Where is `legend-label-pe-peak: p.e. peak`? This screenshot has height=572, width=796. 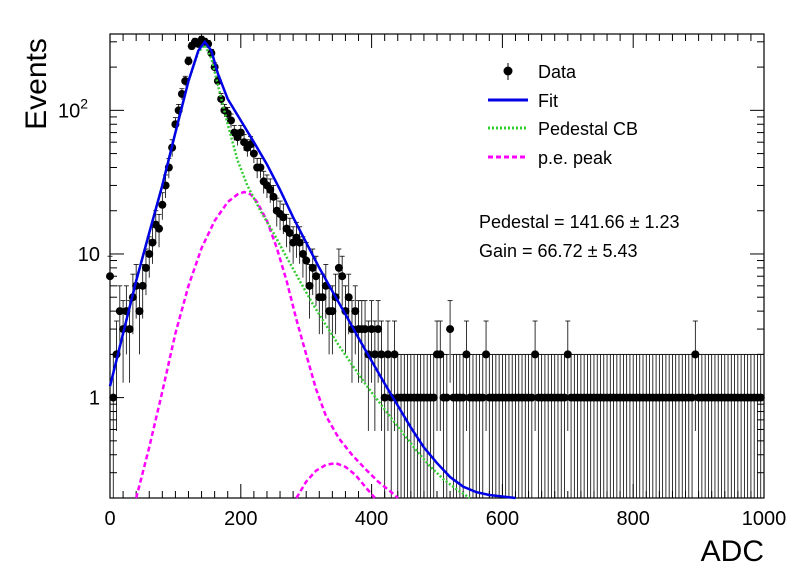 legend-label-pe-peak: p.e. peak is located at coordinates (575, 158).